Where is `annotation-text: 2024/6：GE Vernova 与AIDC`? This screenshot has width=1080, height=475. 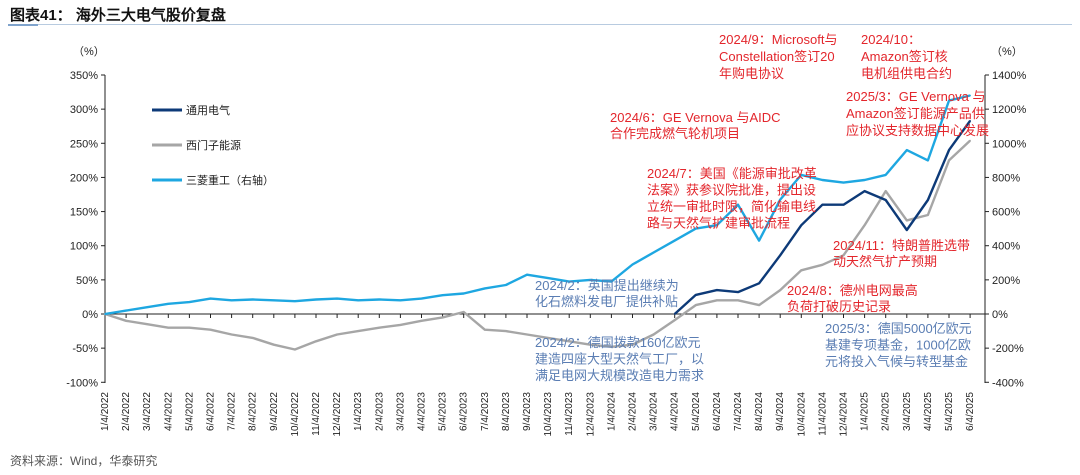 annotation-text: 2024/6：GE Vernova 与AIDC is located at coordinates (695, 117).